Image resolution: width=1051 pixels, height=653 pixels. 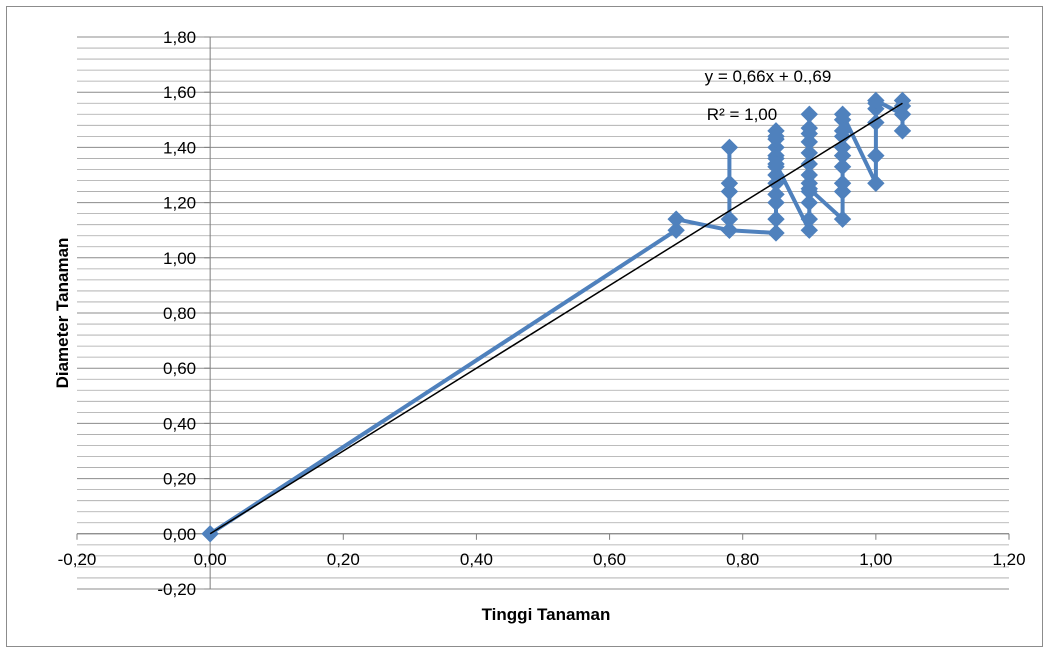 I want to click on y-tick-label: 0,40, so click(x=179, y=423).